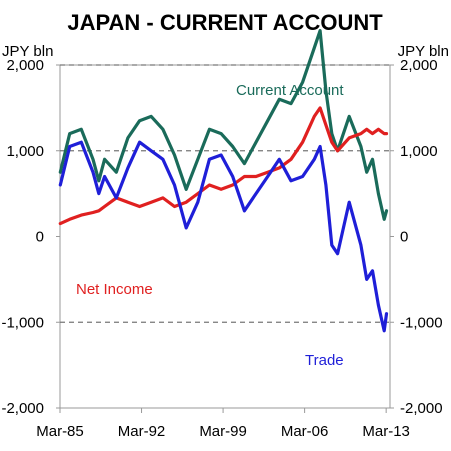 The width and height of the screenshot is (451, 451). Describe the element at coordinates (22, 322) in the screenshot. I see `y-tick-label-left: -1,000` at that location.